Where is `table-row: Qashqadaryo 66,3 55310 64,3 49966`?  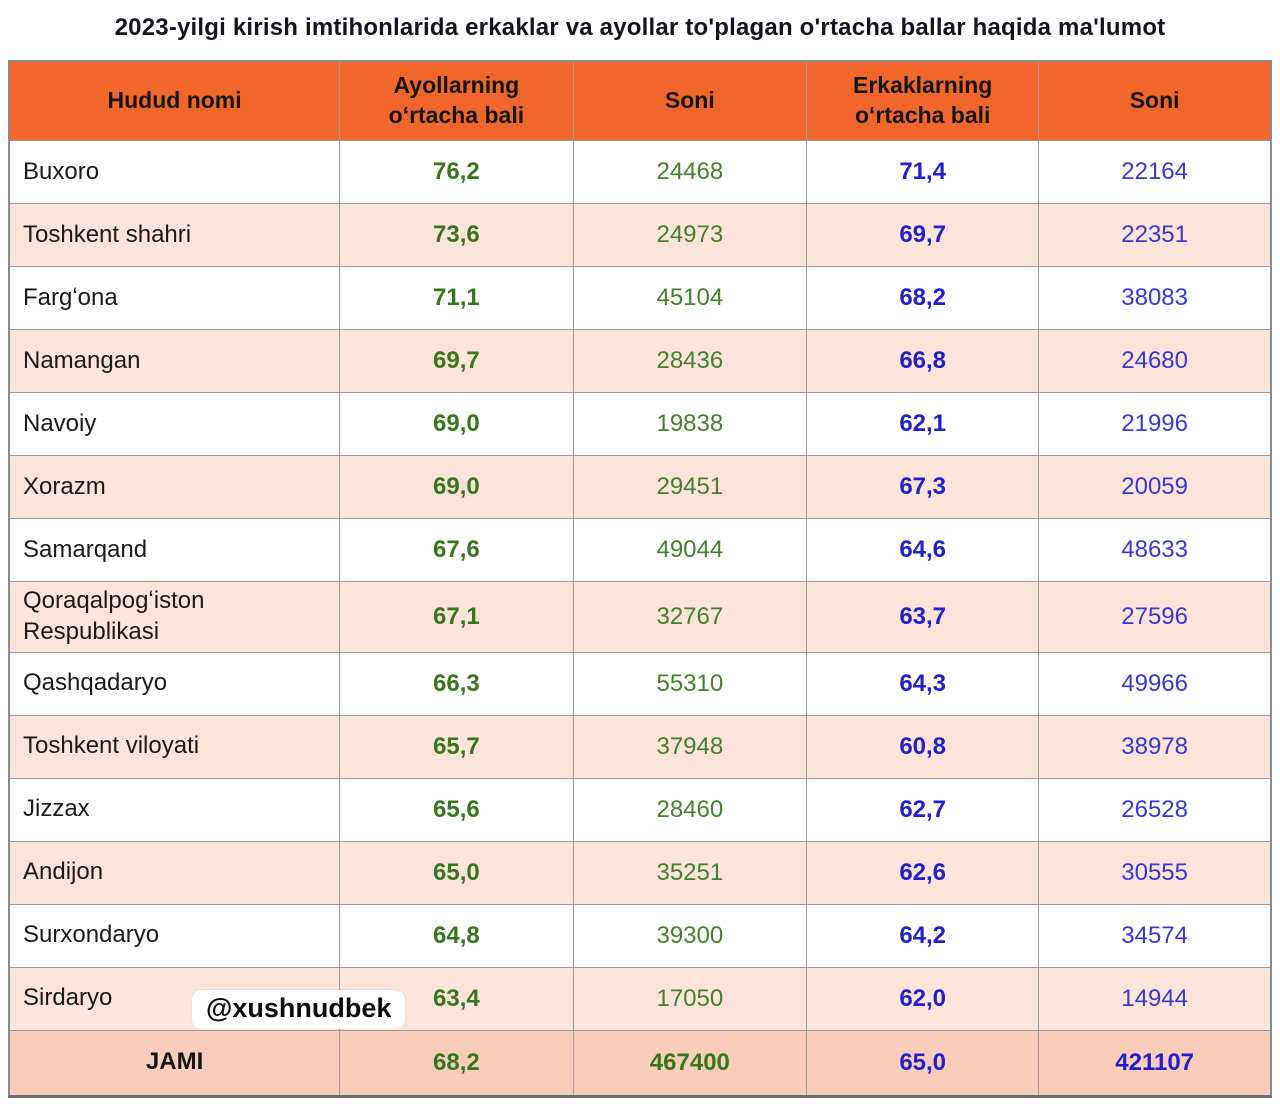 table-row: Qashqadaryo 66,3 55310 64,3 49966 is located at coordinates (640, 683).